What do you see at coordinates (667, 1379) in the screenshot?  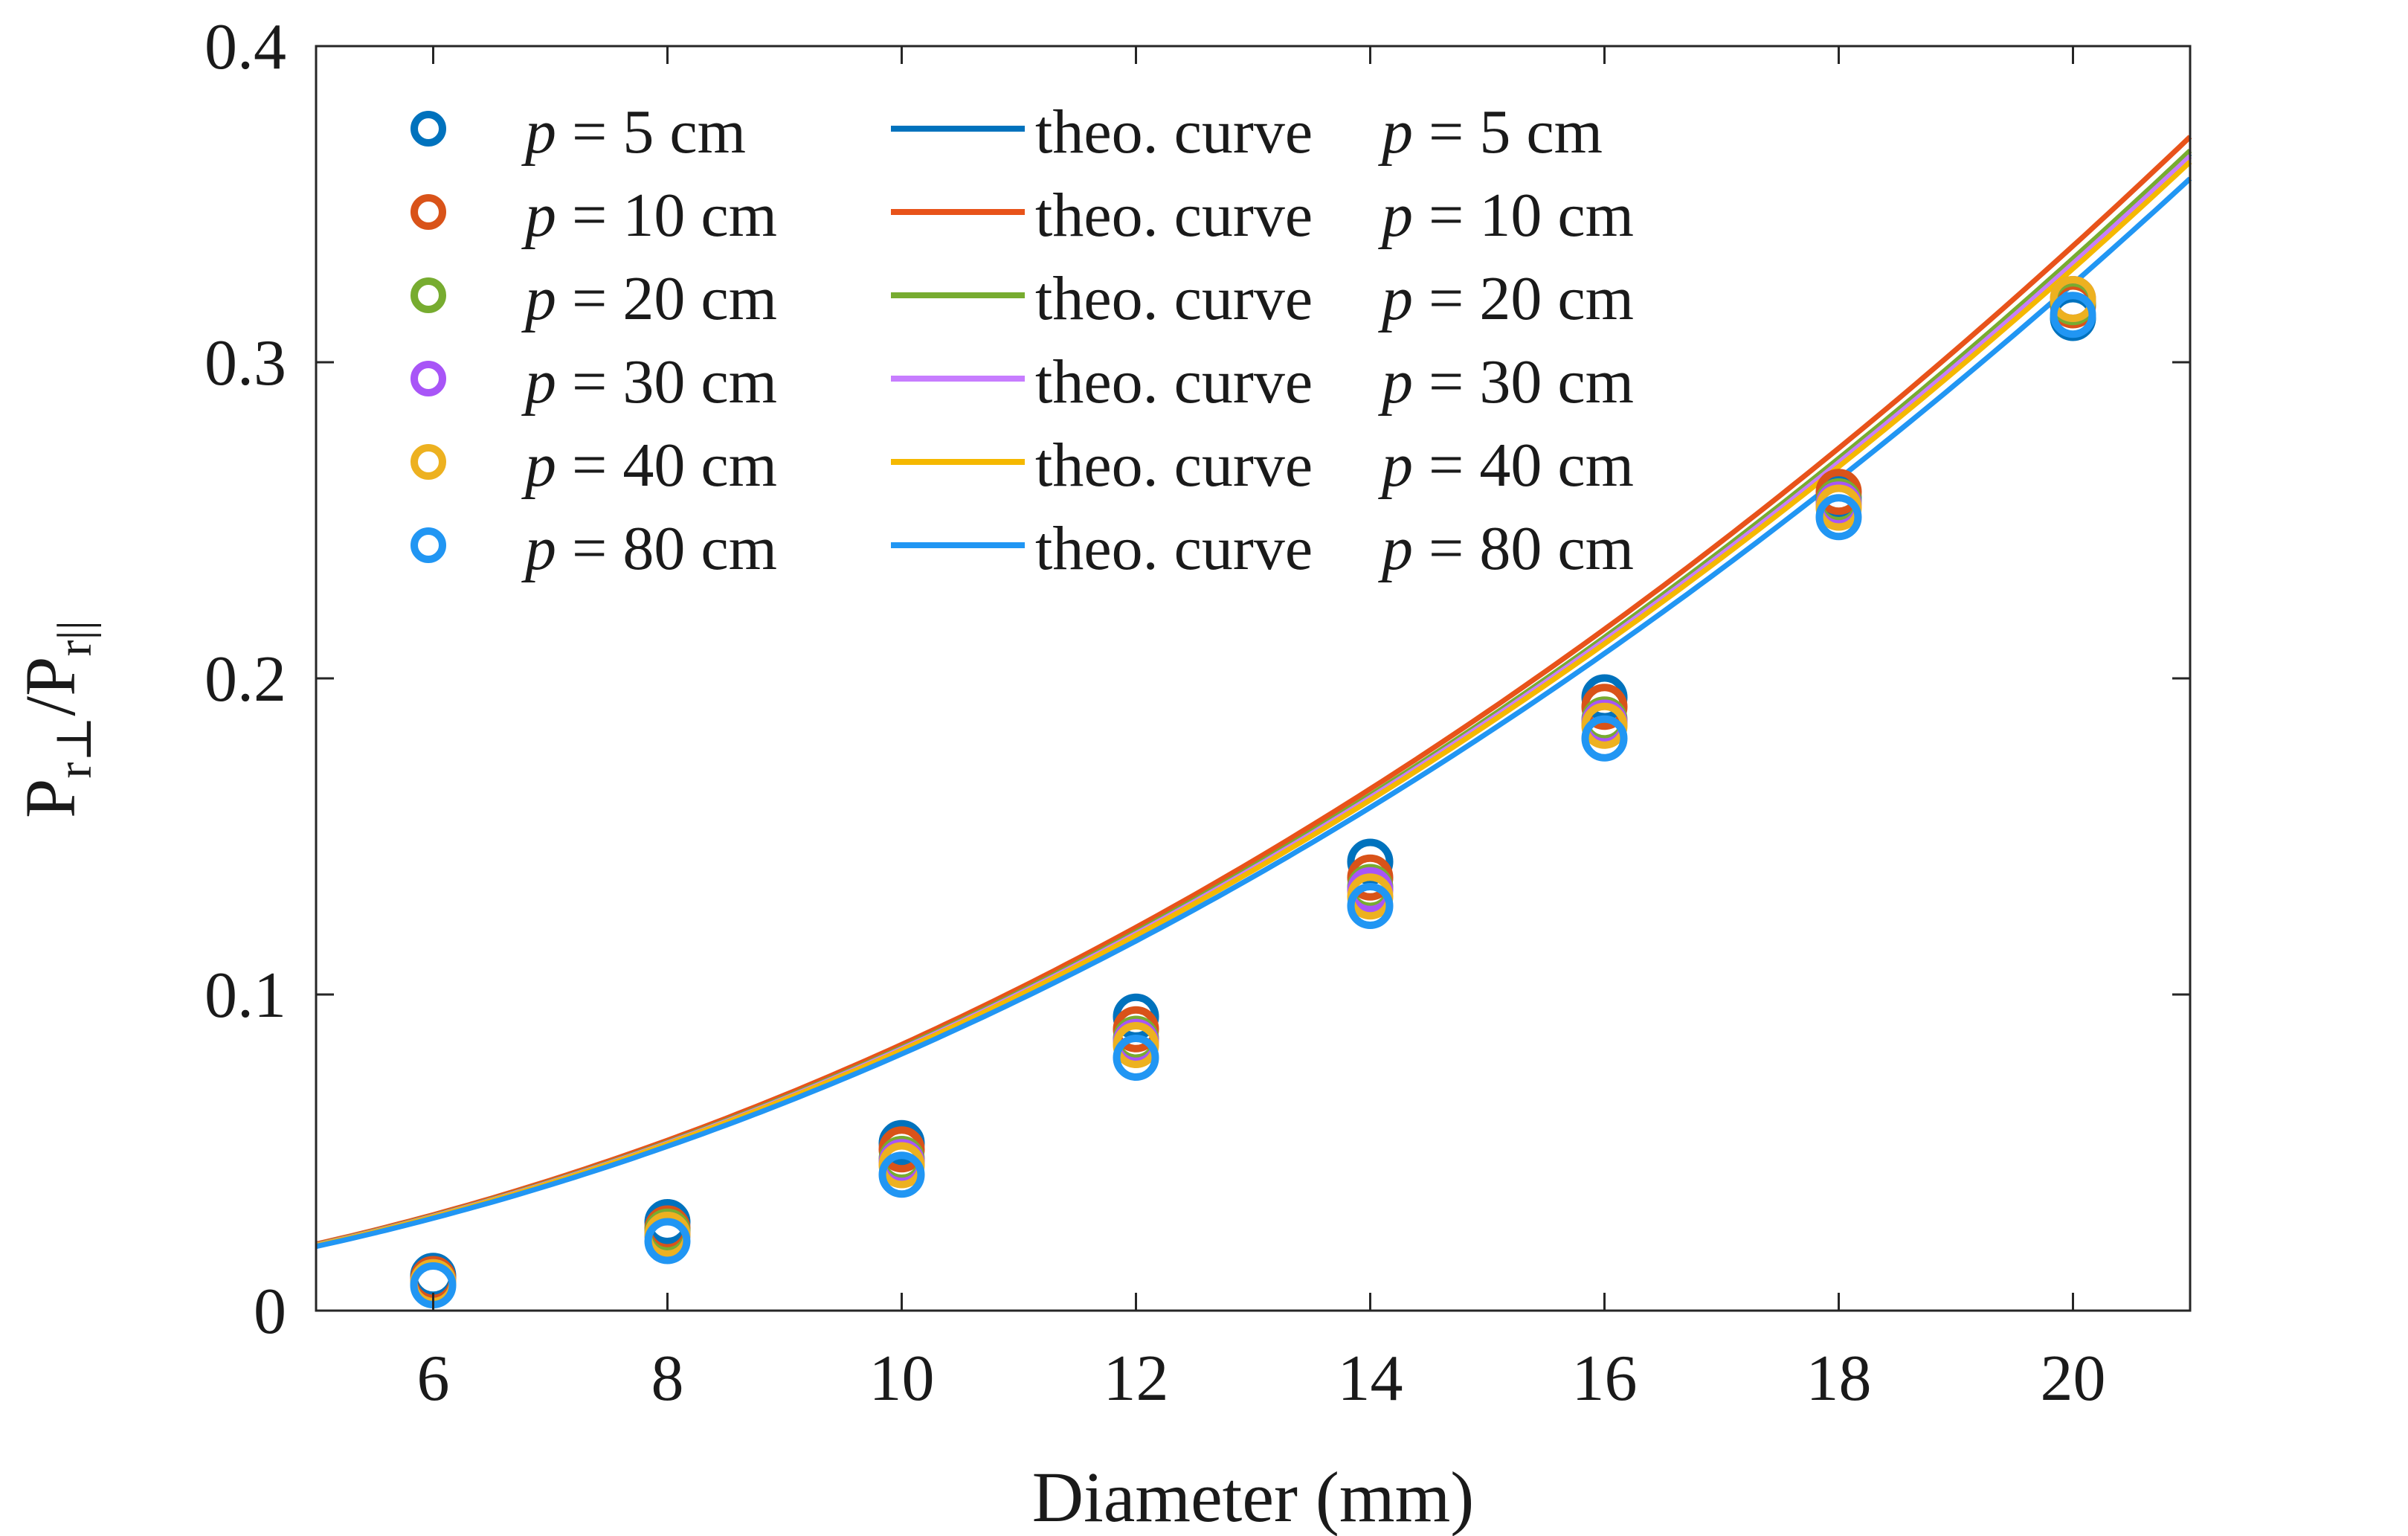 I see `x-tick-label: 8` at bounding box center [667, 1379].